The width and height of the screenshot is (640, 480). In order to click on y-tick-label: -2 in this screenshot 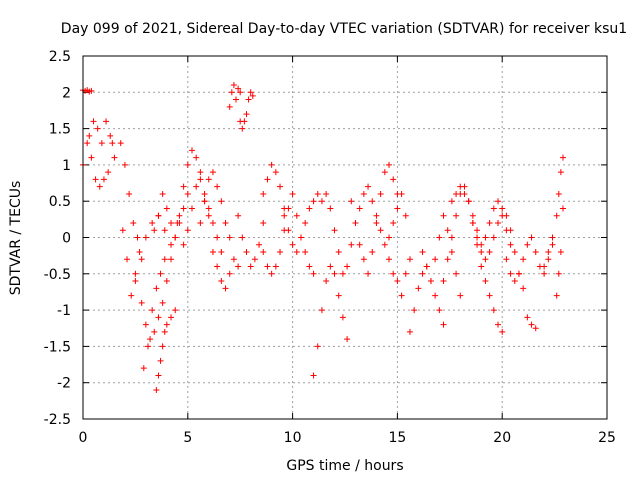, I will do `click(64, 384)`.